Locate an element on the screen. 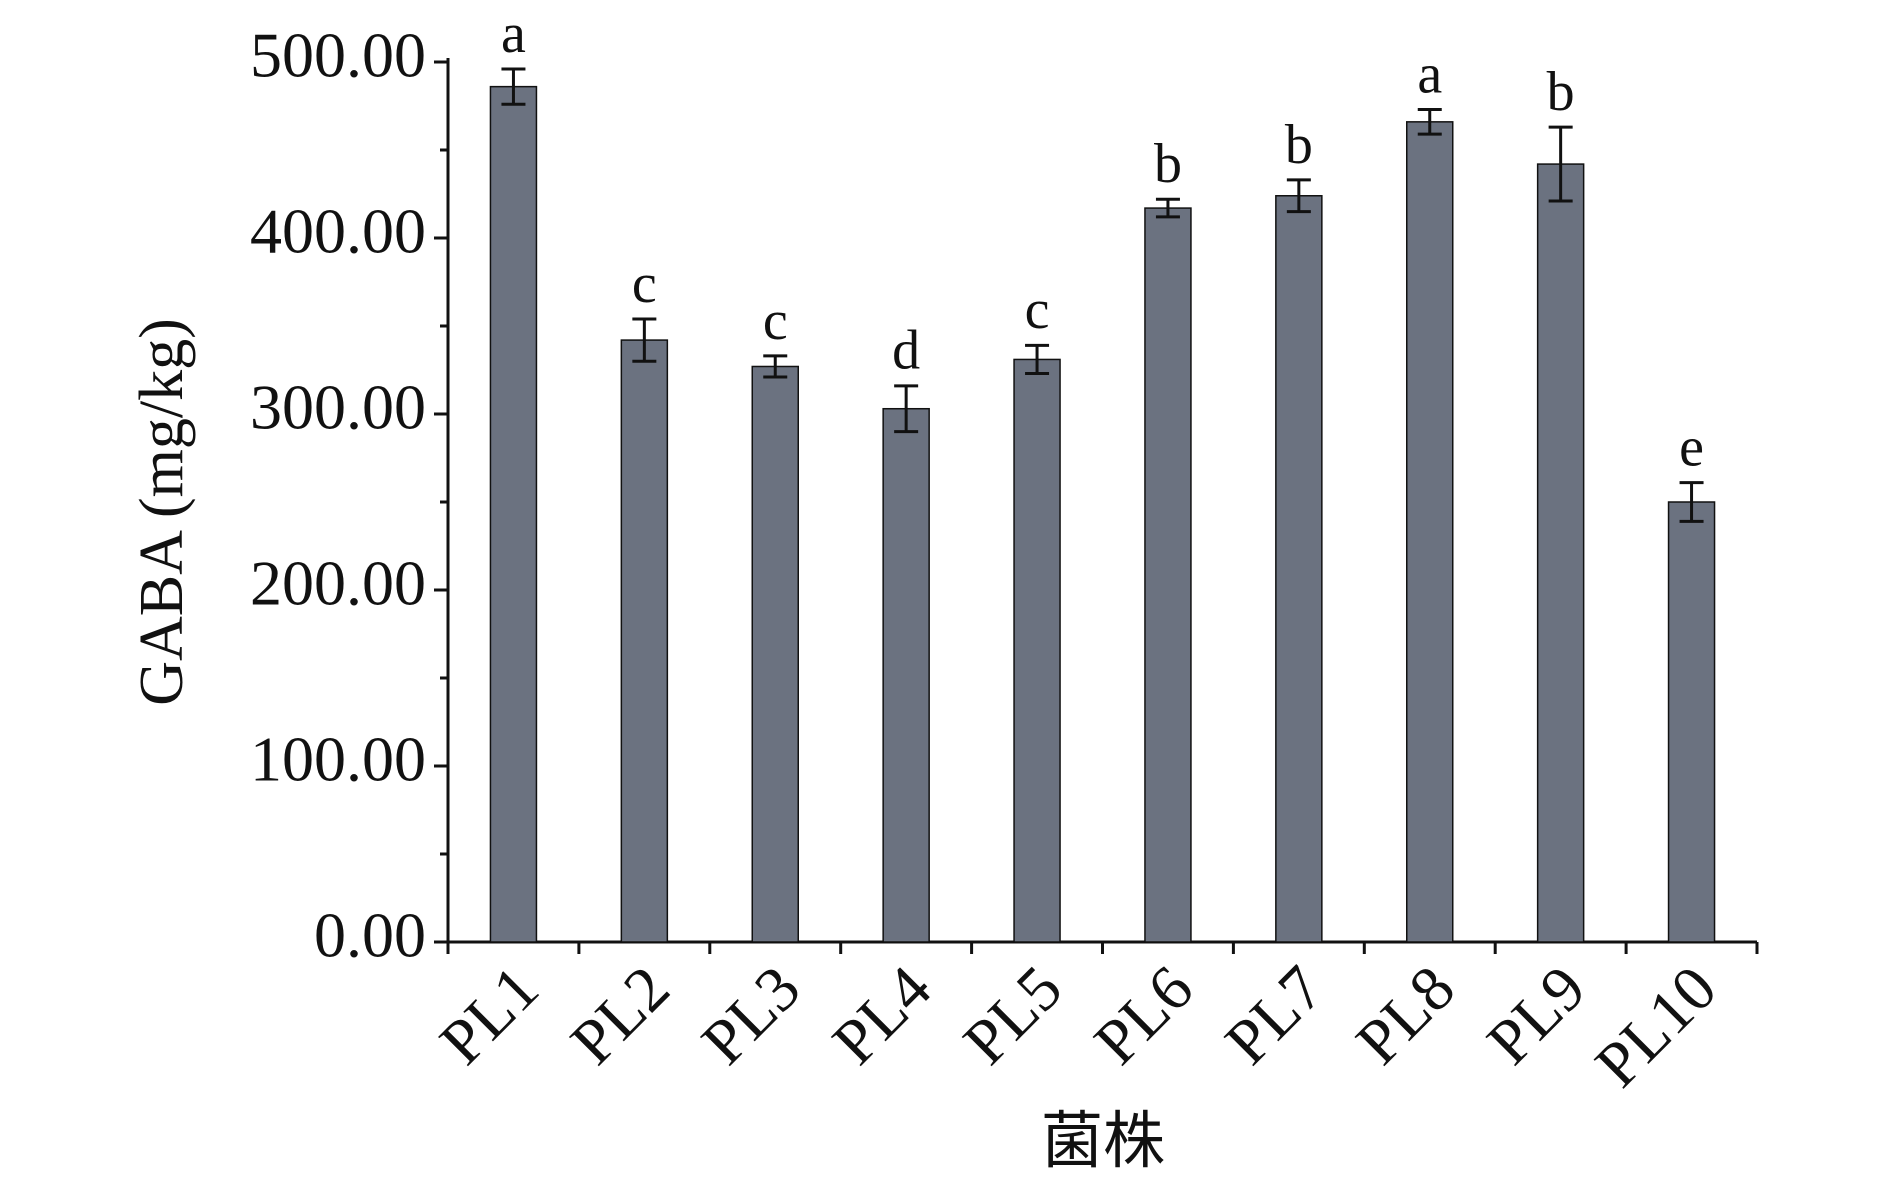  x-tick-label: PL5 is located at coordinates (1013, 1015).